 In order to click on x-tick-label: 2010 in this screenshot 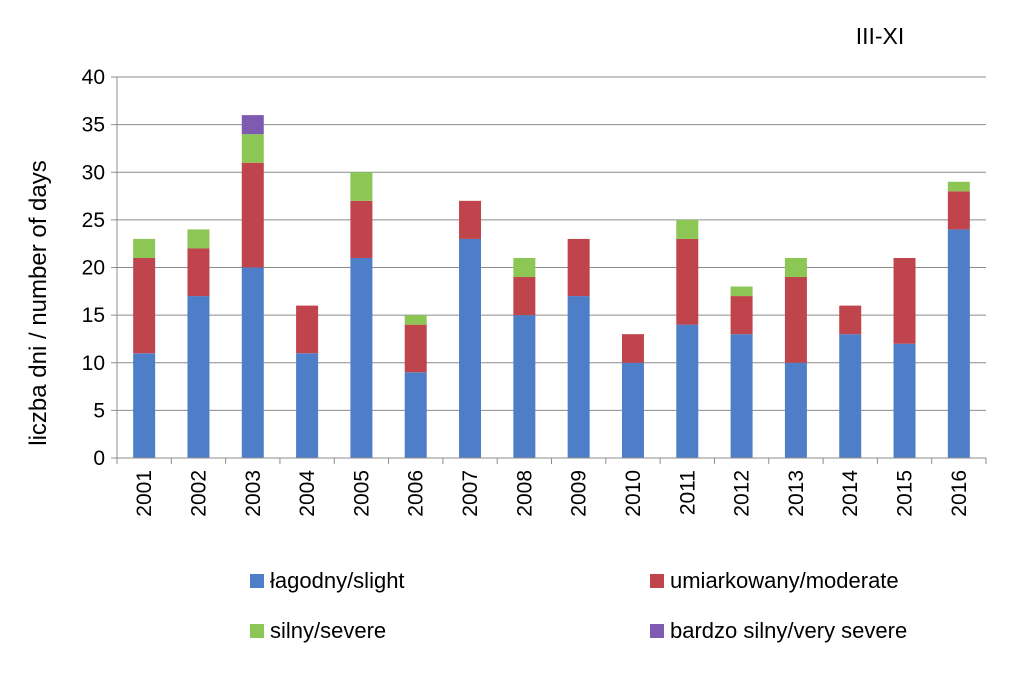, I will do `click(633, 493)`.